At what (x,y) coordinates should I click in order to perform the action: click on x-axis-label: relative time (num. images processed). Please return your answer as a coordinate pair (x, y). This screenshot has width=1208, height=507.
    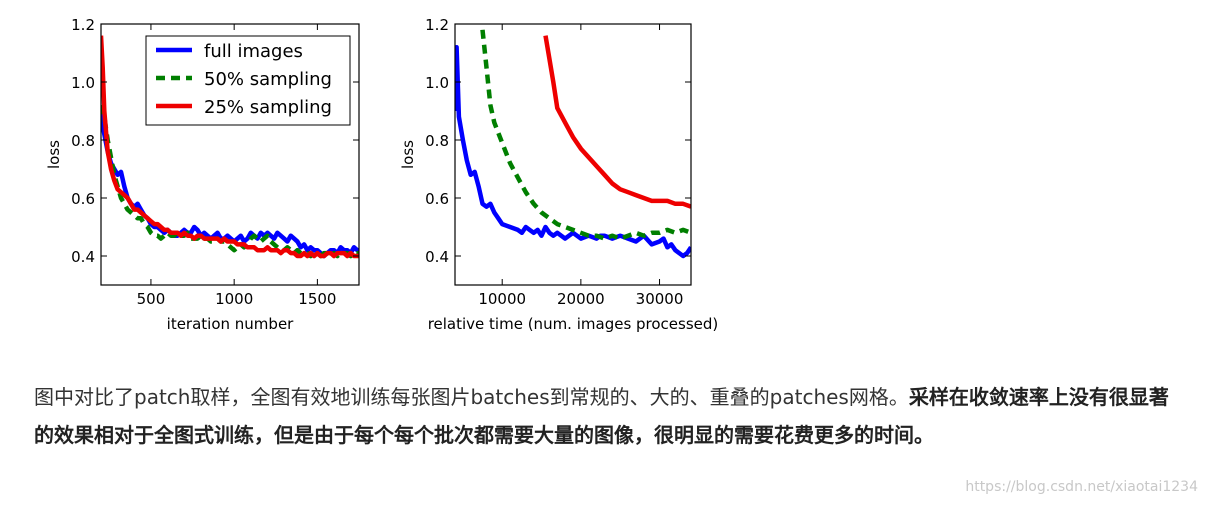
    Looking at the image, I should click on (573, 324).